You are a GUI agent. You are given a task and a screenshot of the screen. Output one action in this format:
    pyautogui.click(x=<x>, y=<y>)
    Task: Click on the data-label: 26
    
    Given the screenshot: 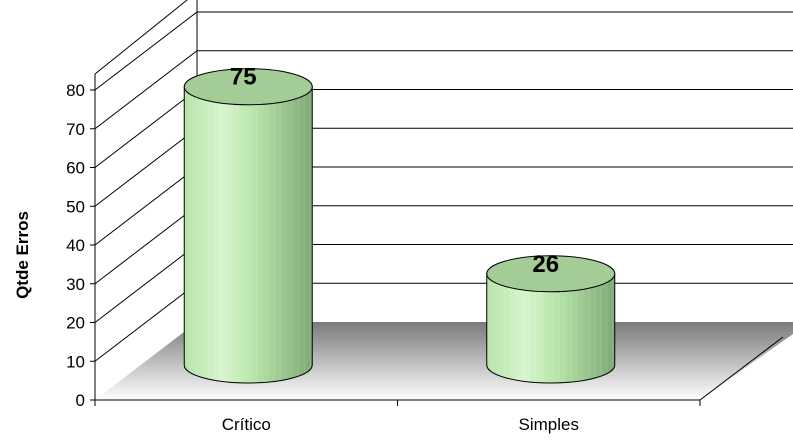 What is the action you would take?
    pyautogui.click(x=545, y=264)
    